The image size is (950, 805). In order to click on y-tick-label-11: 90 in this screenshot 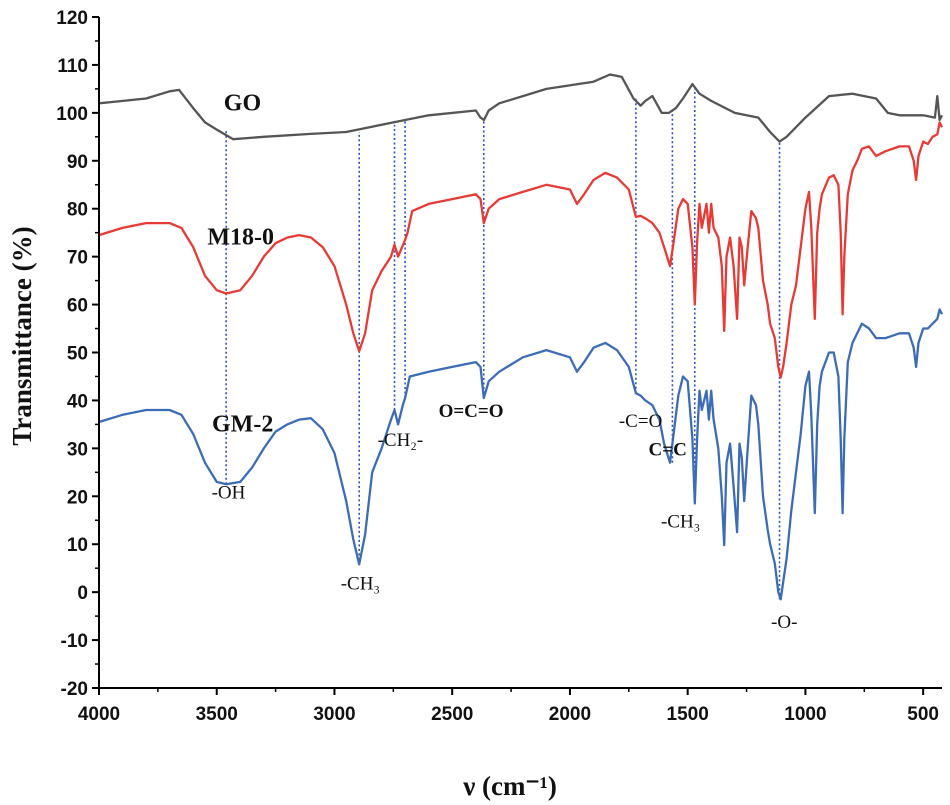, I will do `click(77, 162)`.